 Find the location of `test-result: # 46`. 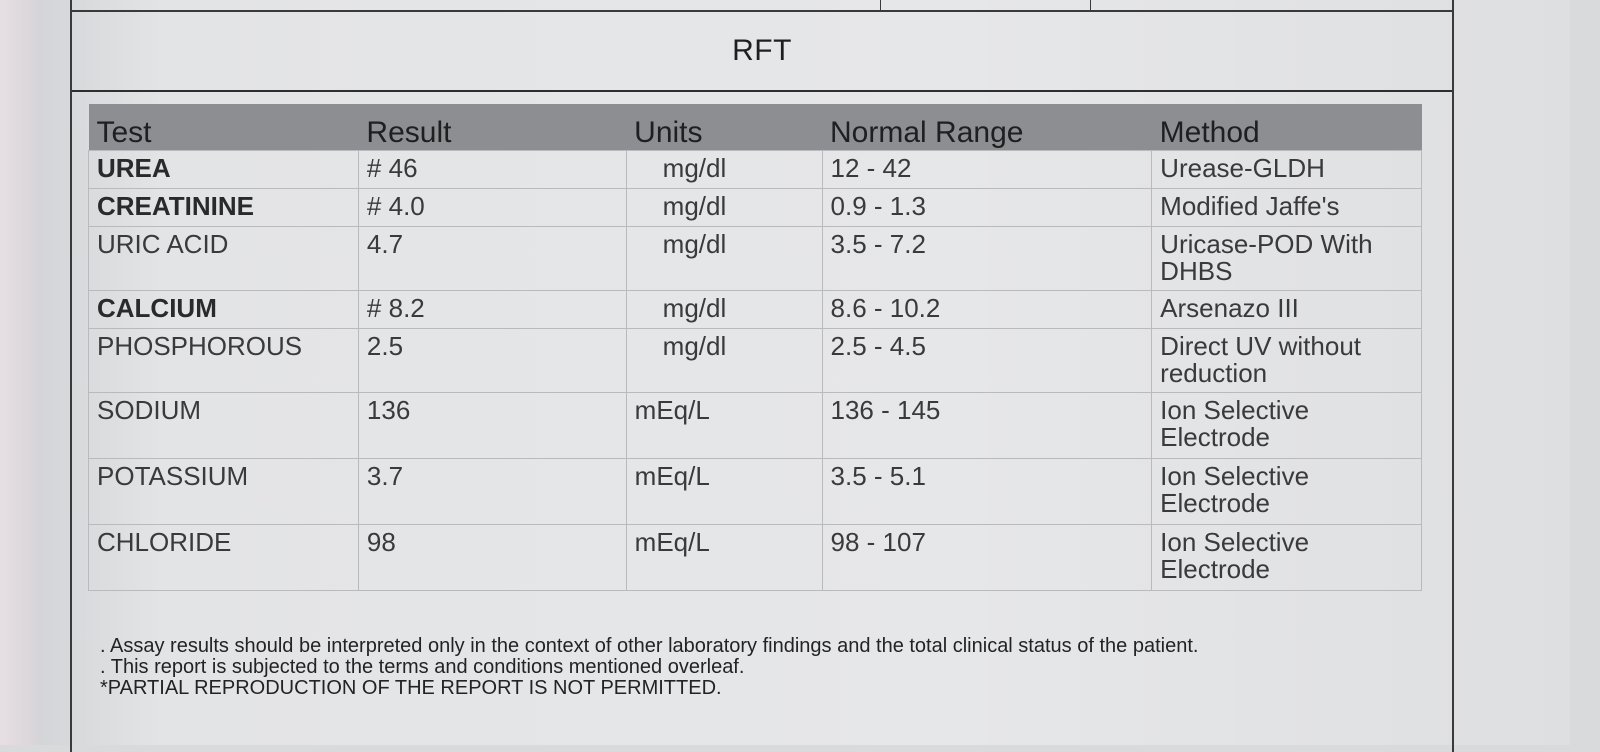

test-result: # 46 is located at coordinates (492, 169).